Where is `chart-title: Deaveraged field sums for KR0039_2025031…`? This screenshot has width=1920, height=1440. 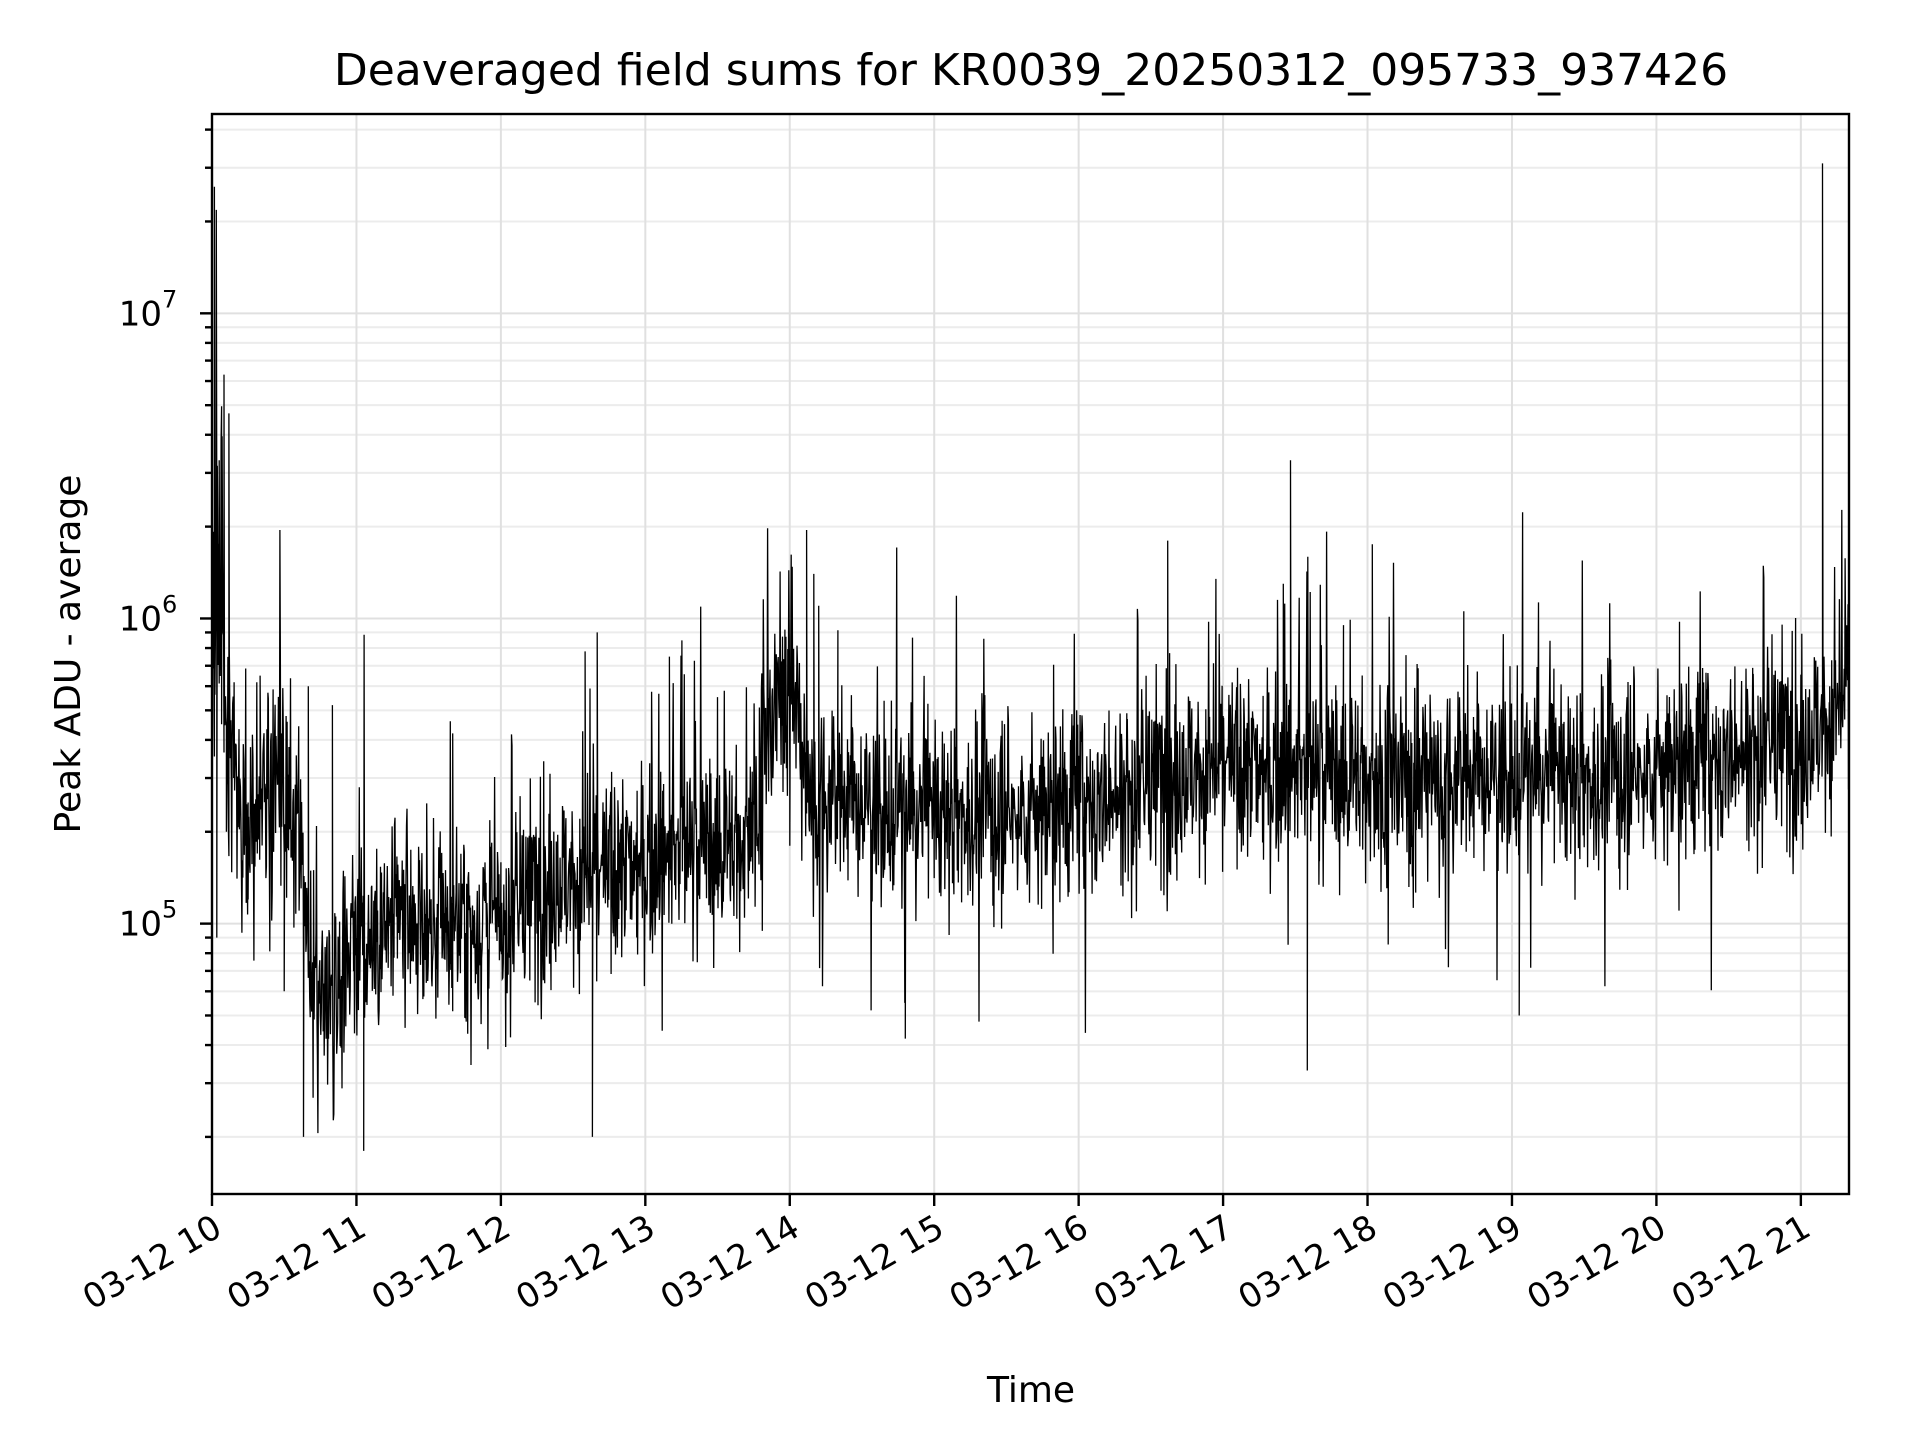
chart-title: Deaveraged field sums for KR0039_2025031… is located at coordinates (1031, 70).